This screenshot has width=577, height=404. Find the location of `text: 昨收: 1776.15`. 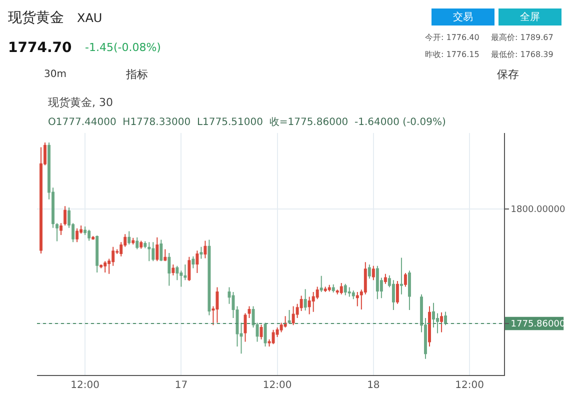

text: 昨收: 1776.15 is located at coordinates (452, 54).